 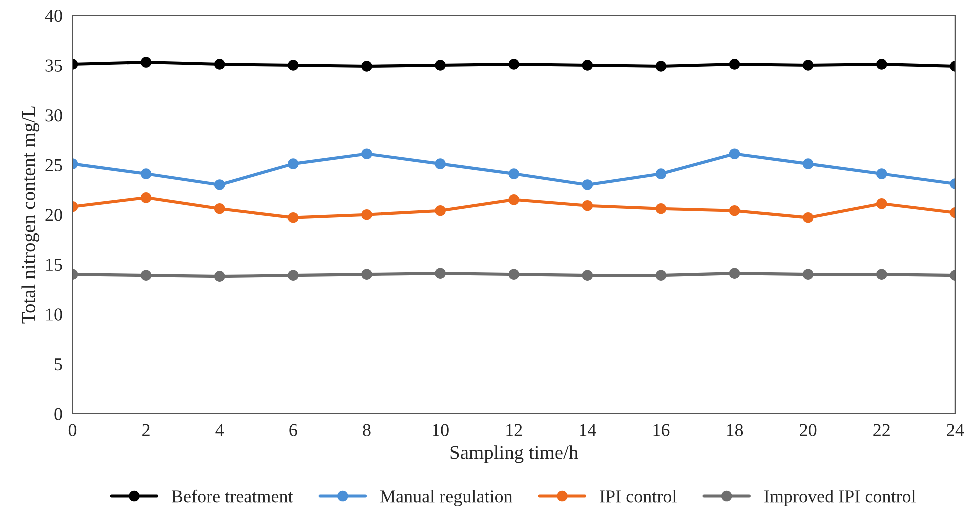 What do you see at coordinates (638, 496) in the screenshot?
I see `legend-label: IPI control` at bounding box center [638, 496].